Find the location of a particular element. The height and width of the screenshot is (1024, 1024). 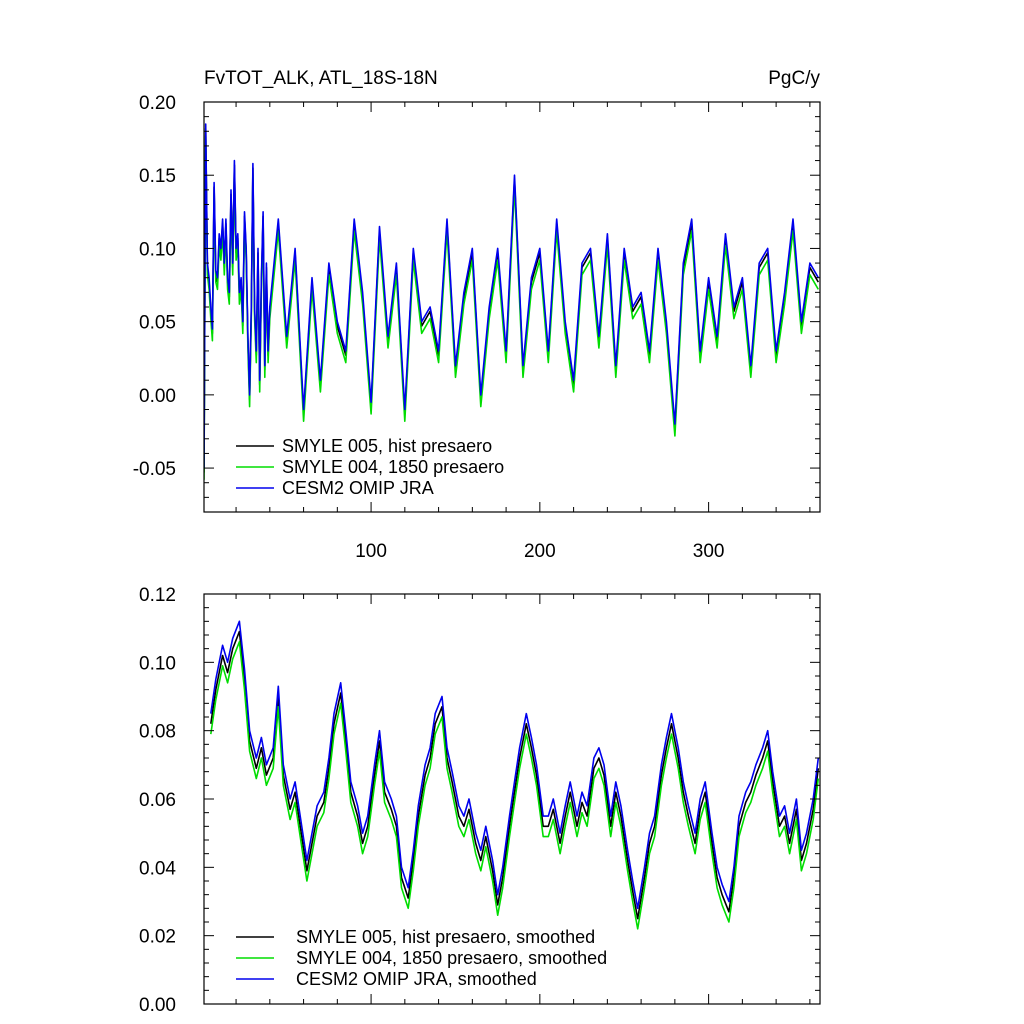

y-tick-label: 0.02 is located at coordinates (157, 937).